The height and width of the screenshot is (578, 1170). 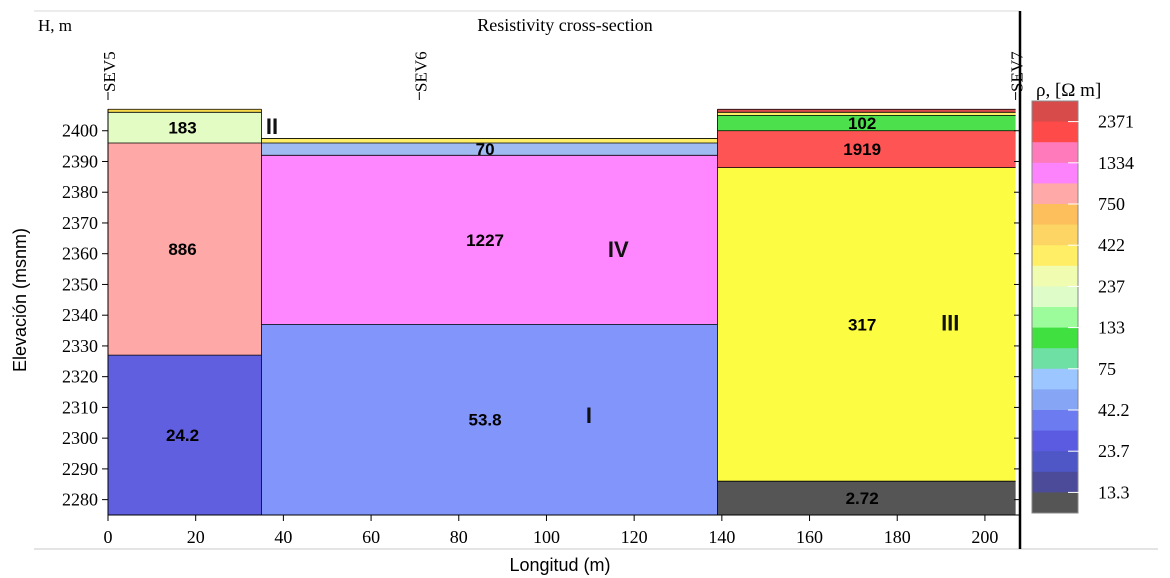 I want to click on x-tick-label-20: 20, so click(x=196, y=537).